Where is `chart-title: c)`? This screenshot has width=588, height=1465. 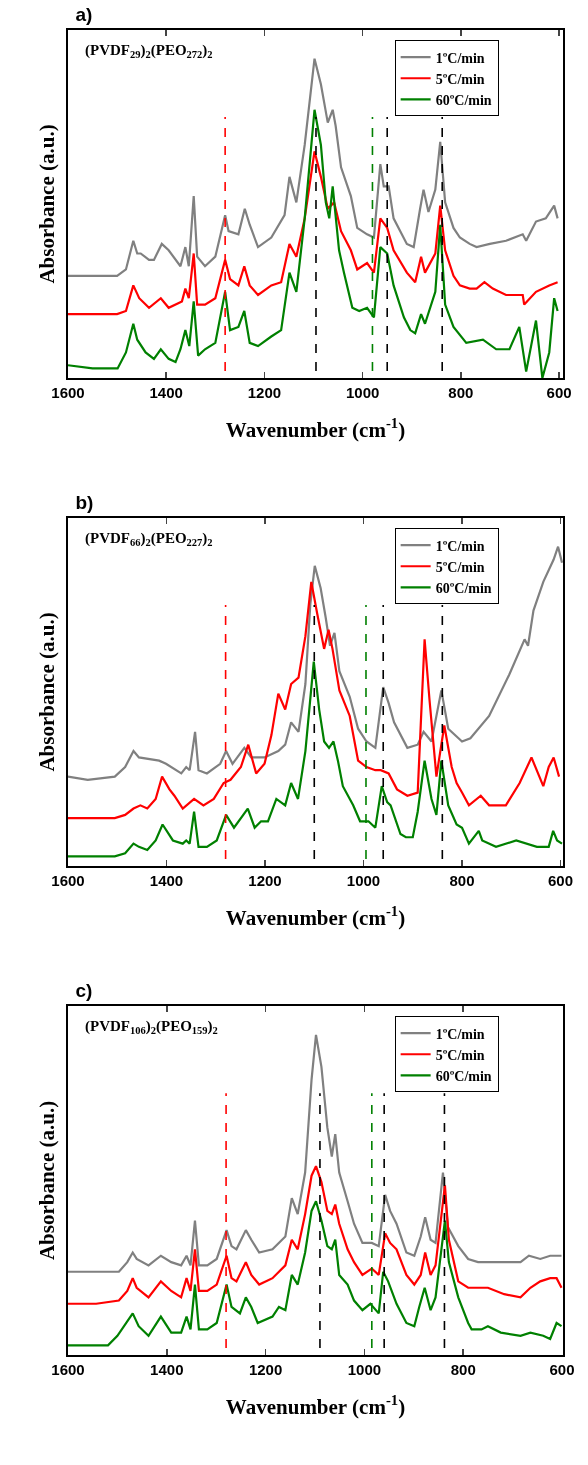
chart-title: c) is located at coordinates (84, 990).